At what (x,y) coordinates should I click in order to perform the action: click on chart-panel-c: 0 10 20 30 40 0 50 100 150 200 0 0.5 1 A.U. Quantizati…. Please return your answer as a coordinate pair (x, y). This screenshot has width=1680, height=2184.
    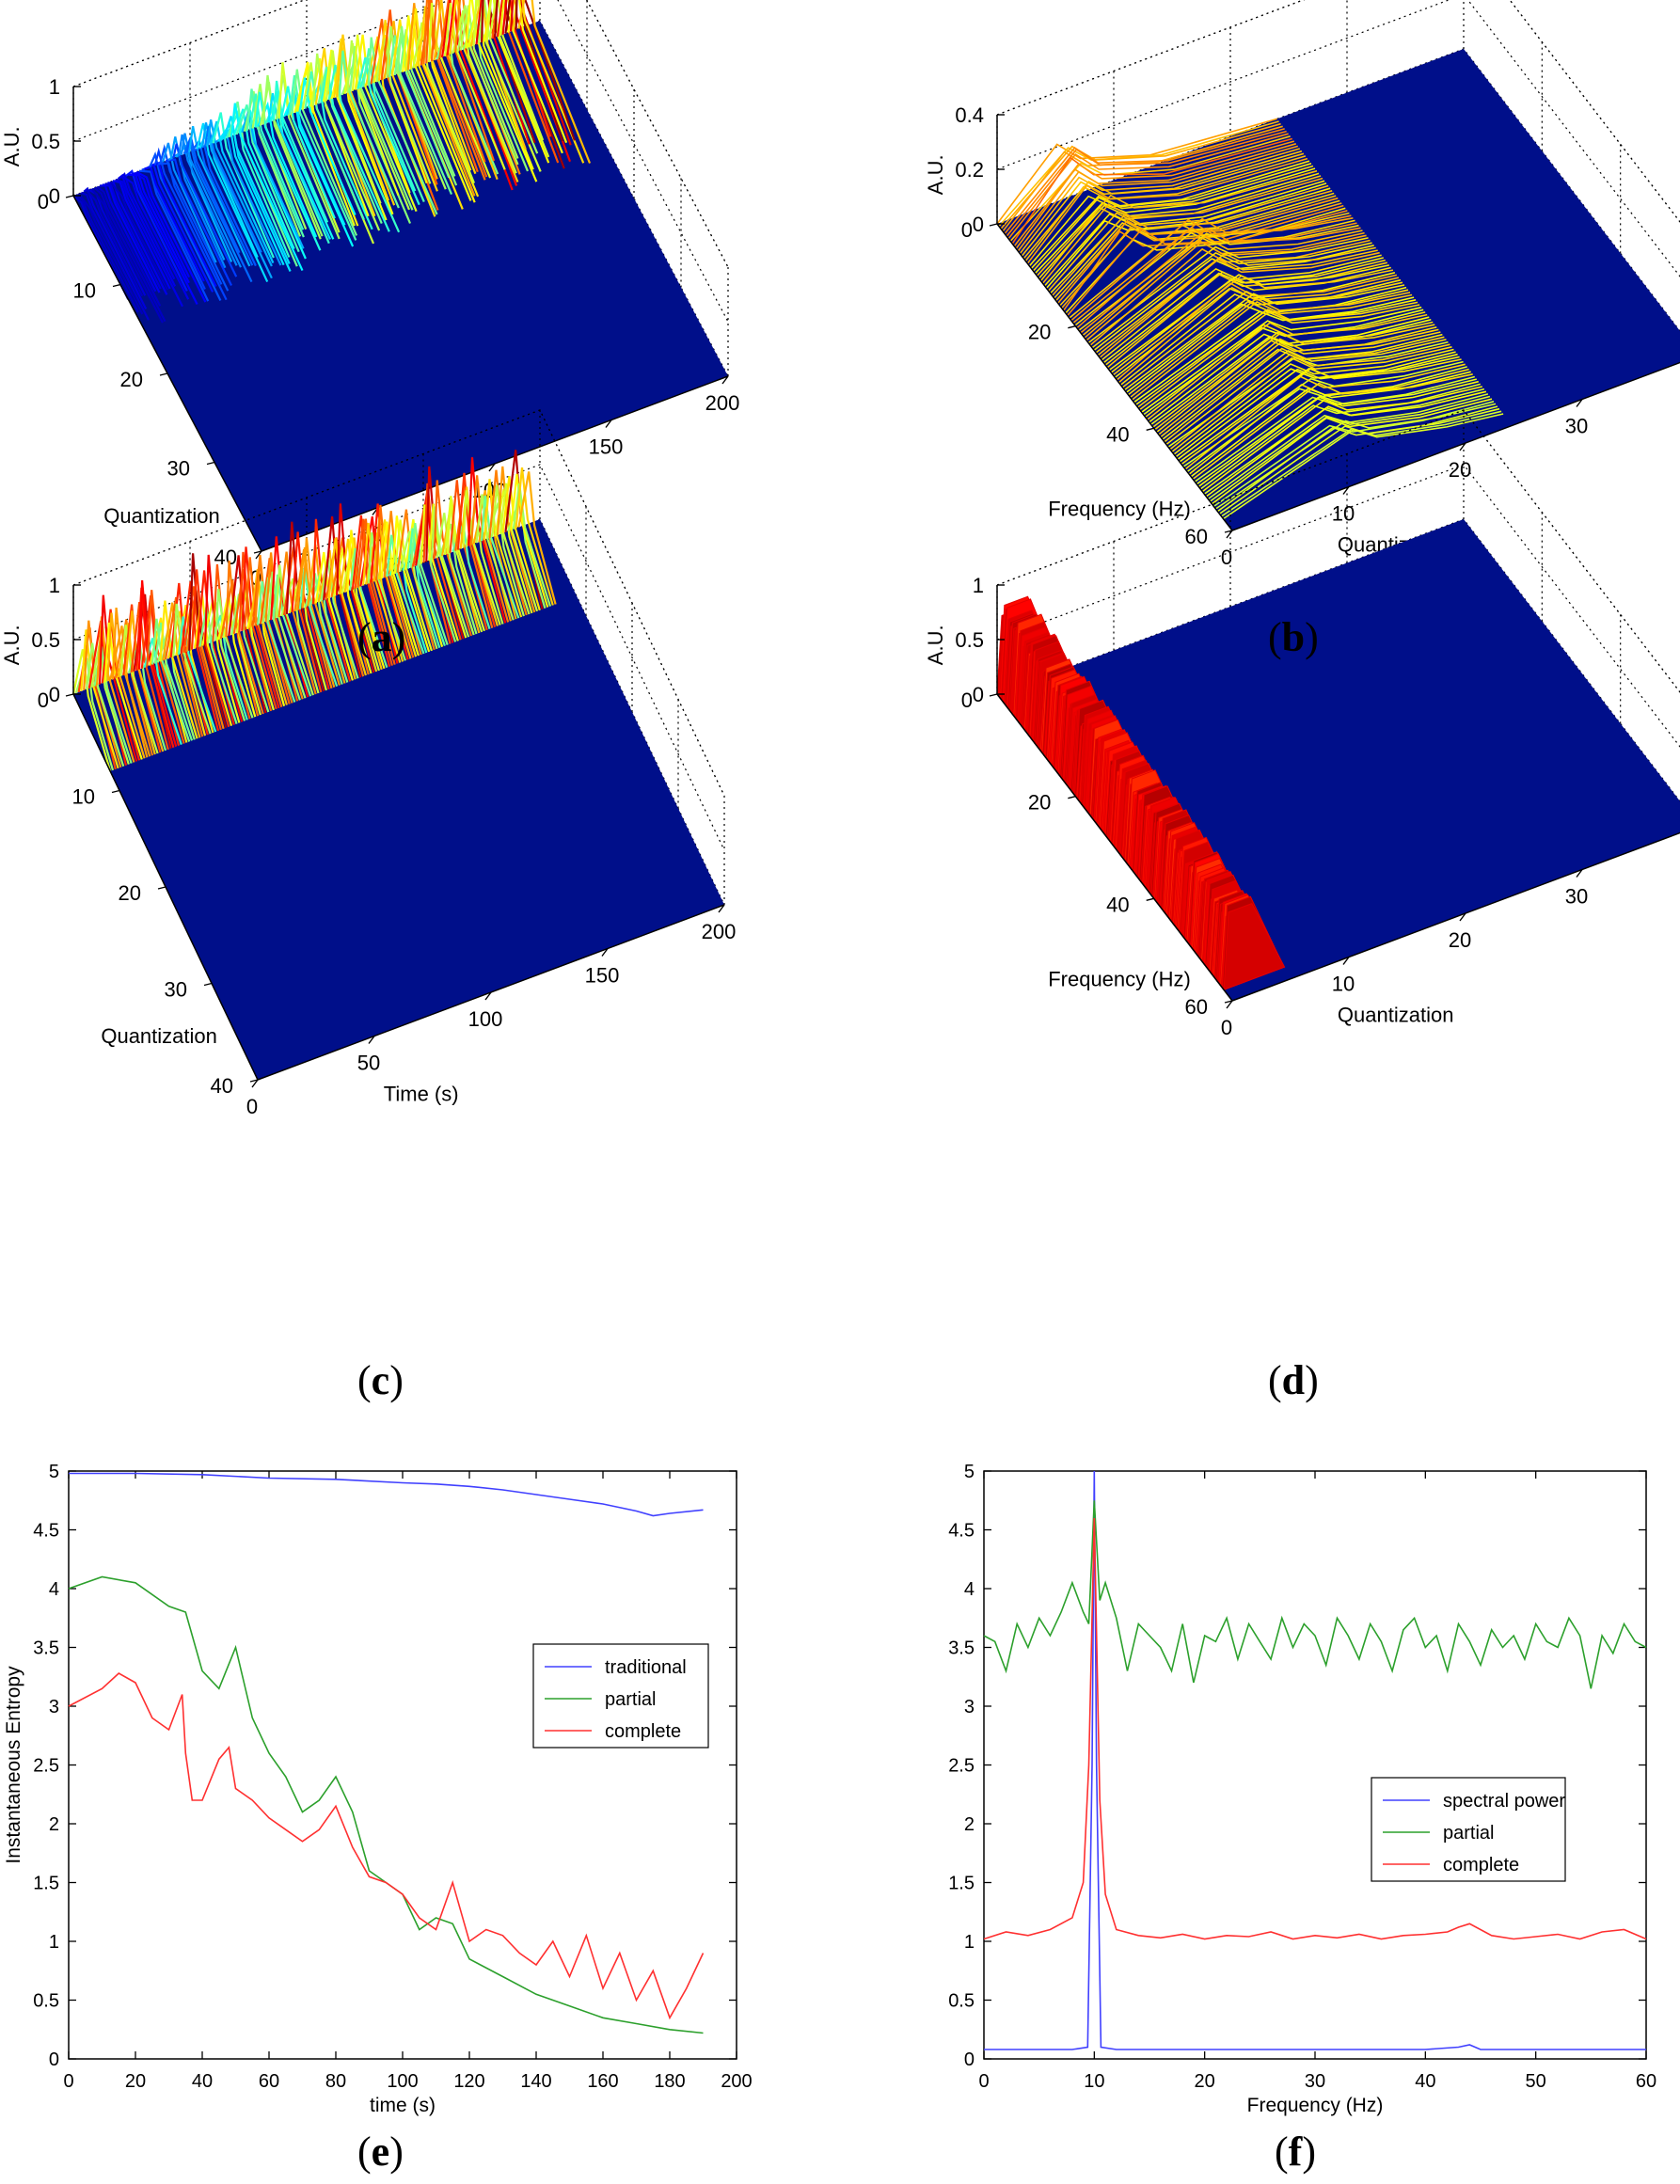
    Looking at the image, I should click on (368, 763).